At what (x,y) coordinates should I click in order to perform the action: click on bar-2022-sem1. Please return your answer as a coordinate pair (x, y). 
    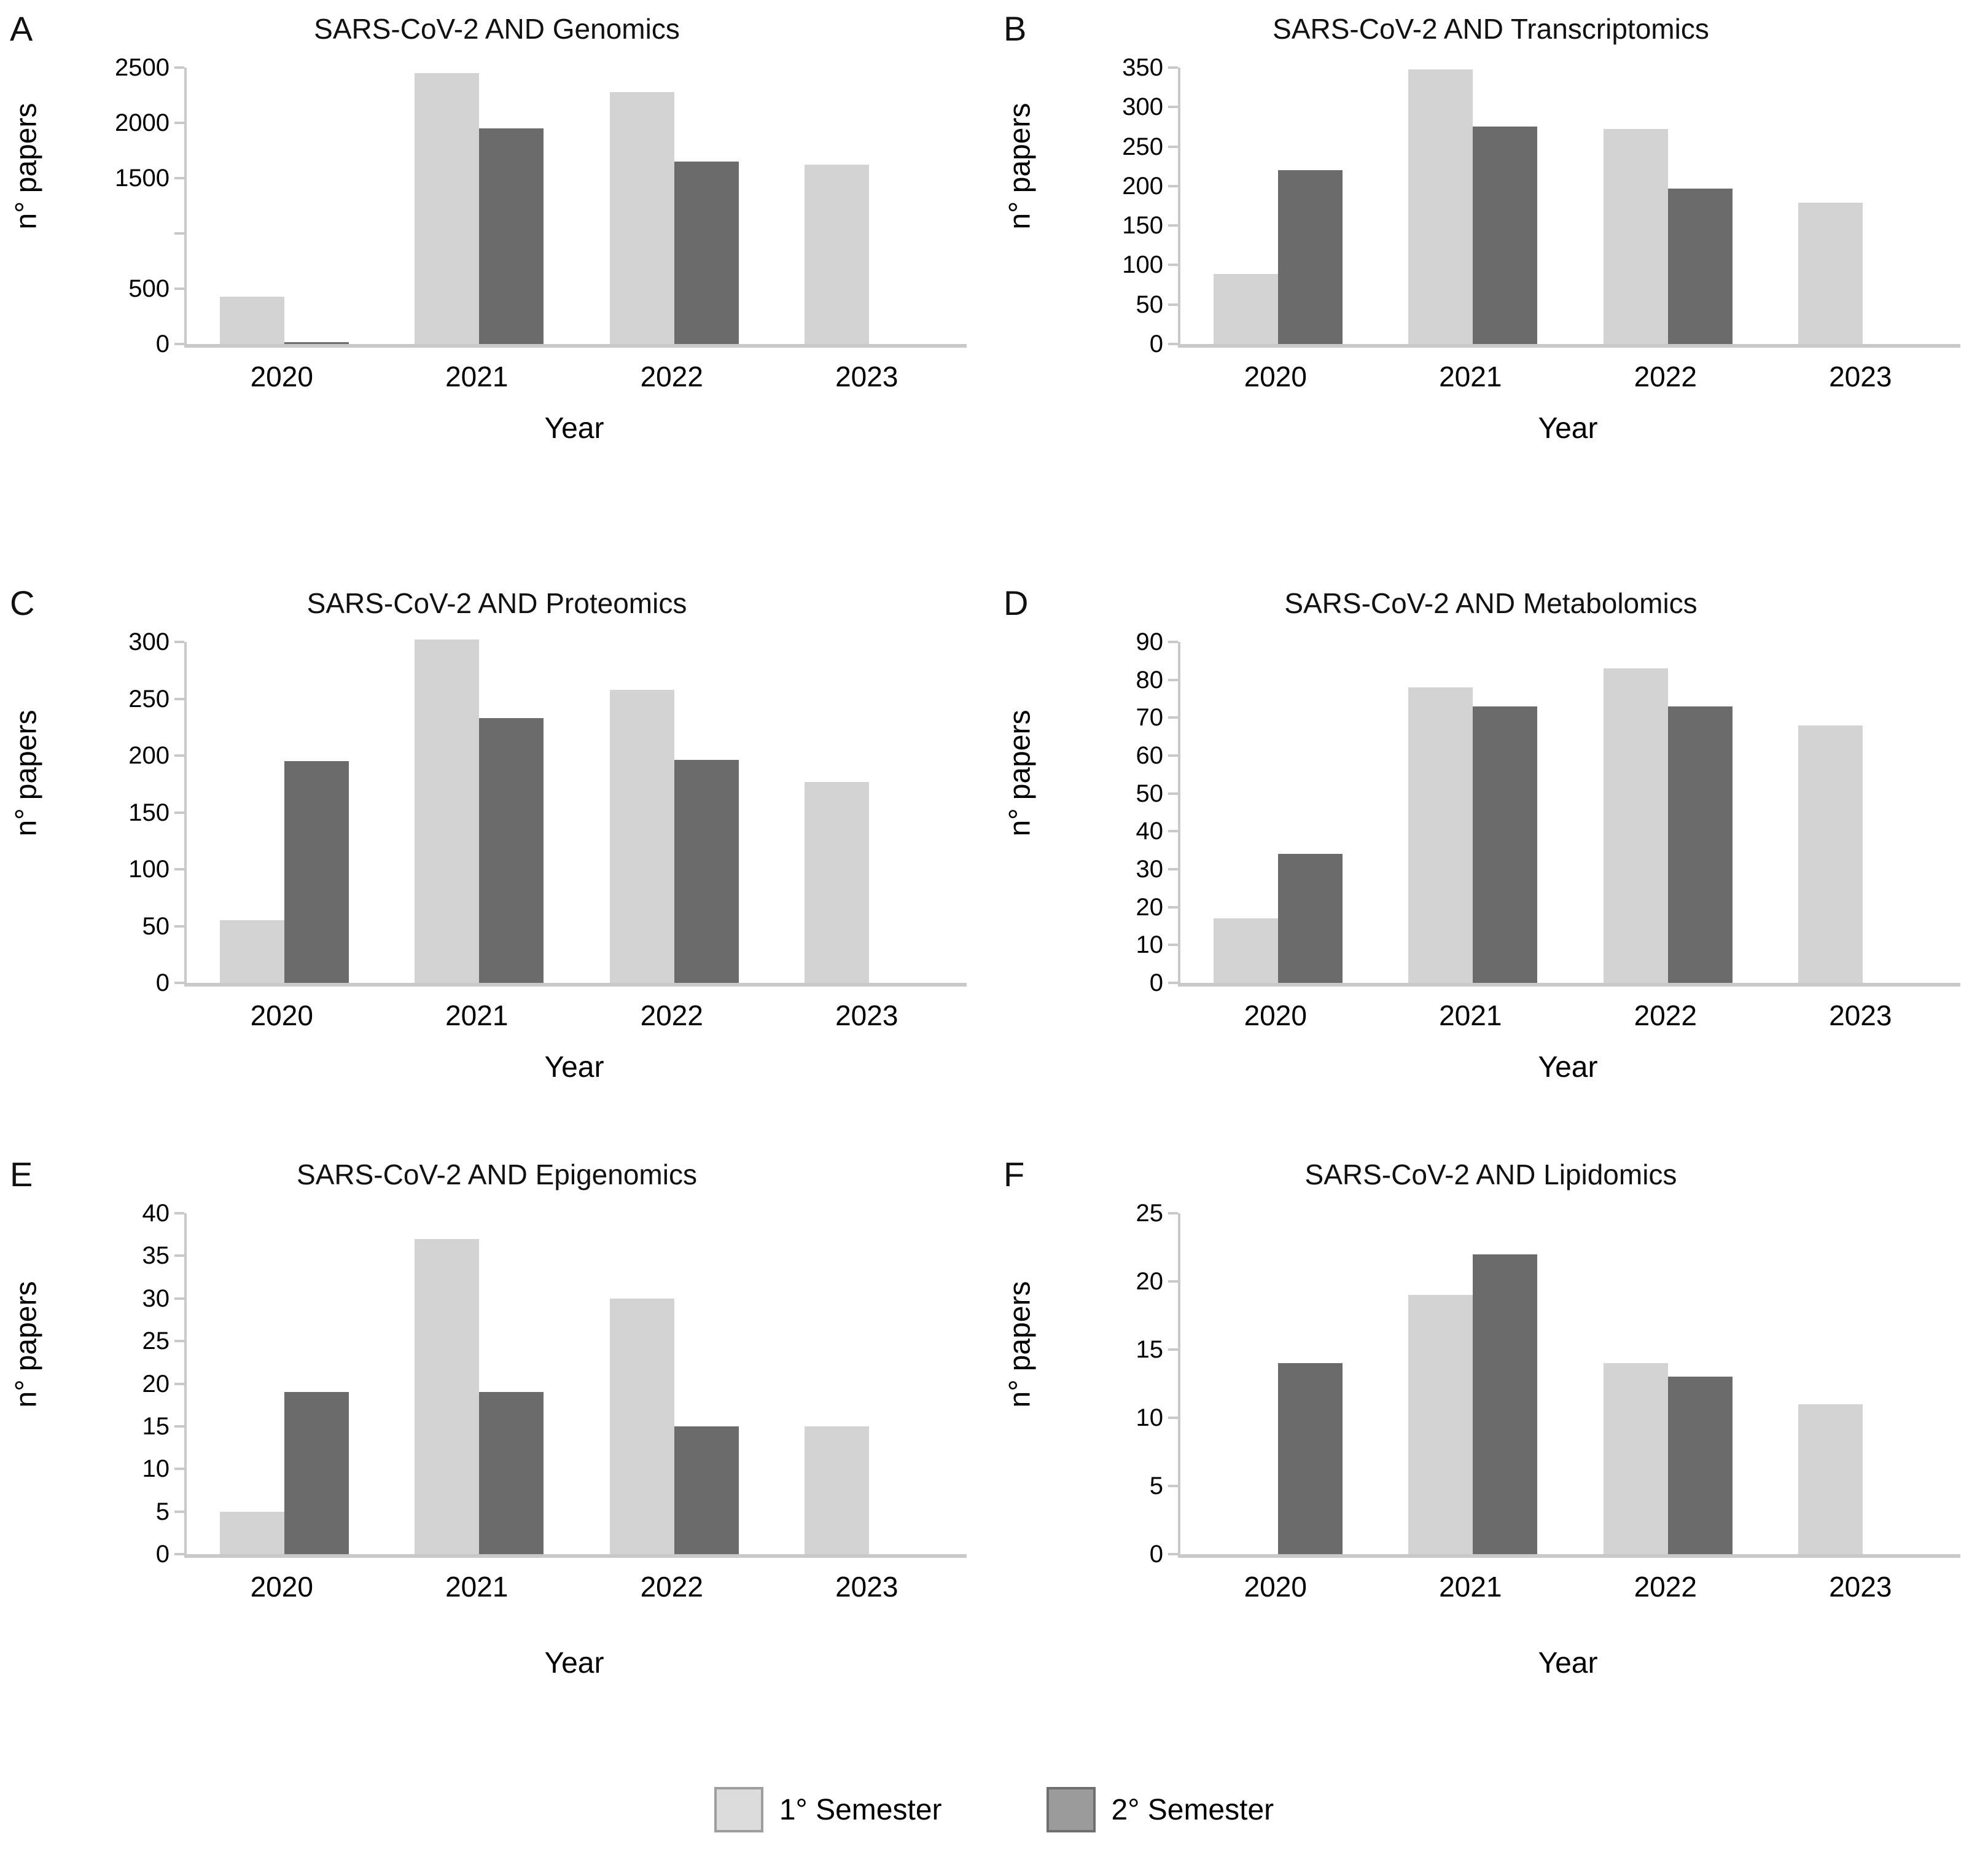
    Looking at the image, I should click on (642, 1426).